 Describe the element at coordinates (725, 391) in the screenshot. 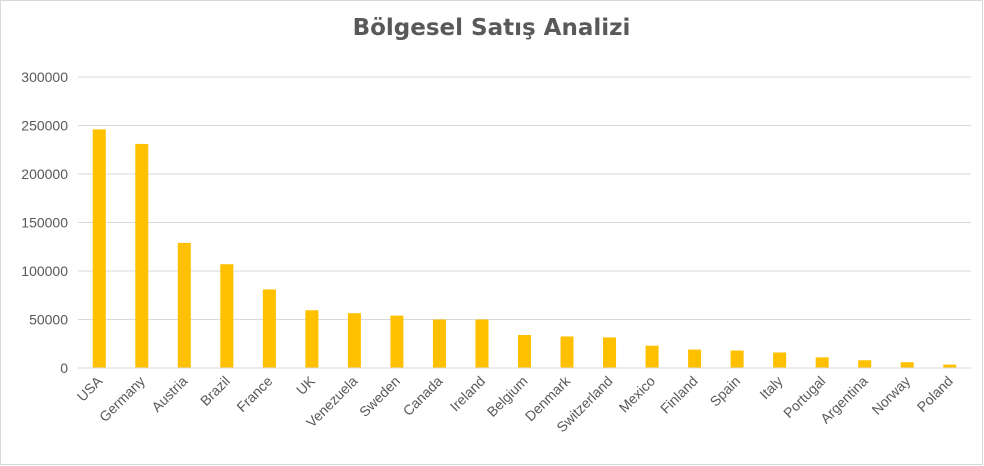

I see `x-tick-label: Spain` at that location.